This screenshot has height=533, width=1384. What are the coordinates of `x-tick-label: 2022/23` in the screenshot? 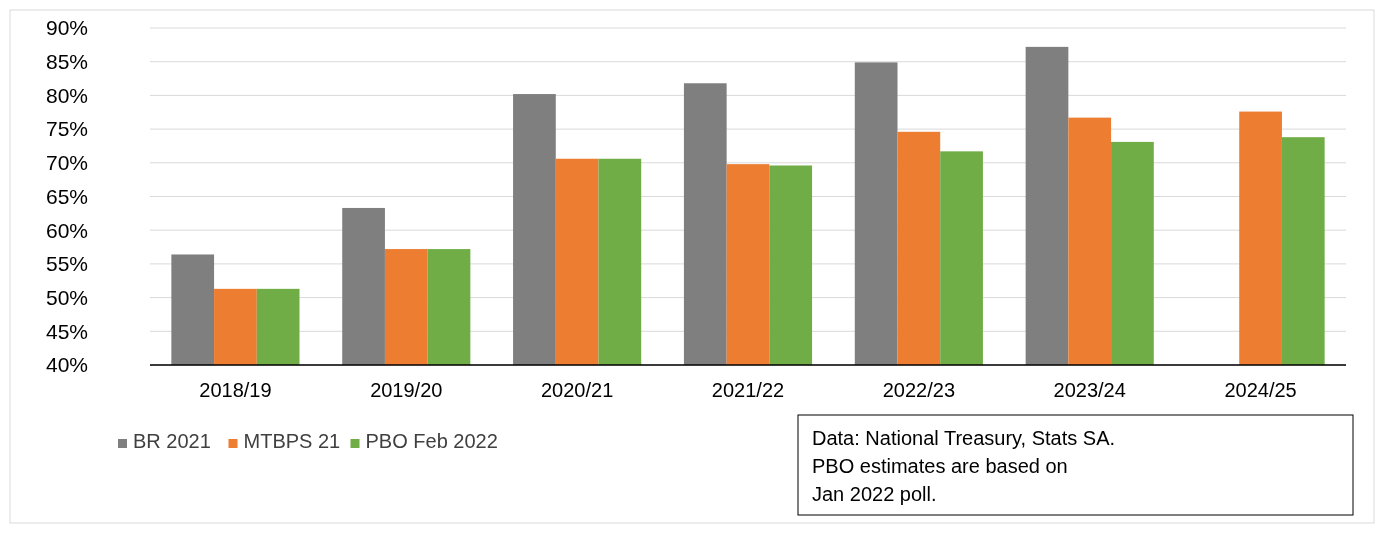 It's located at (919, 390).